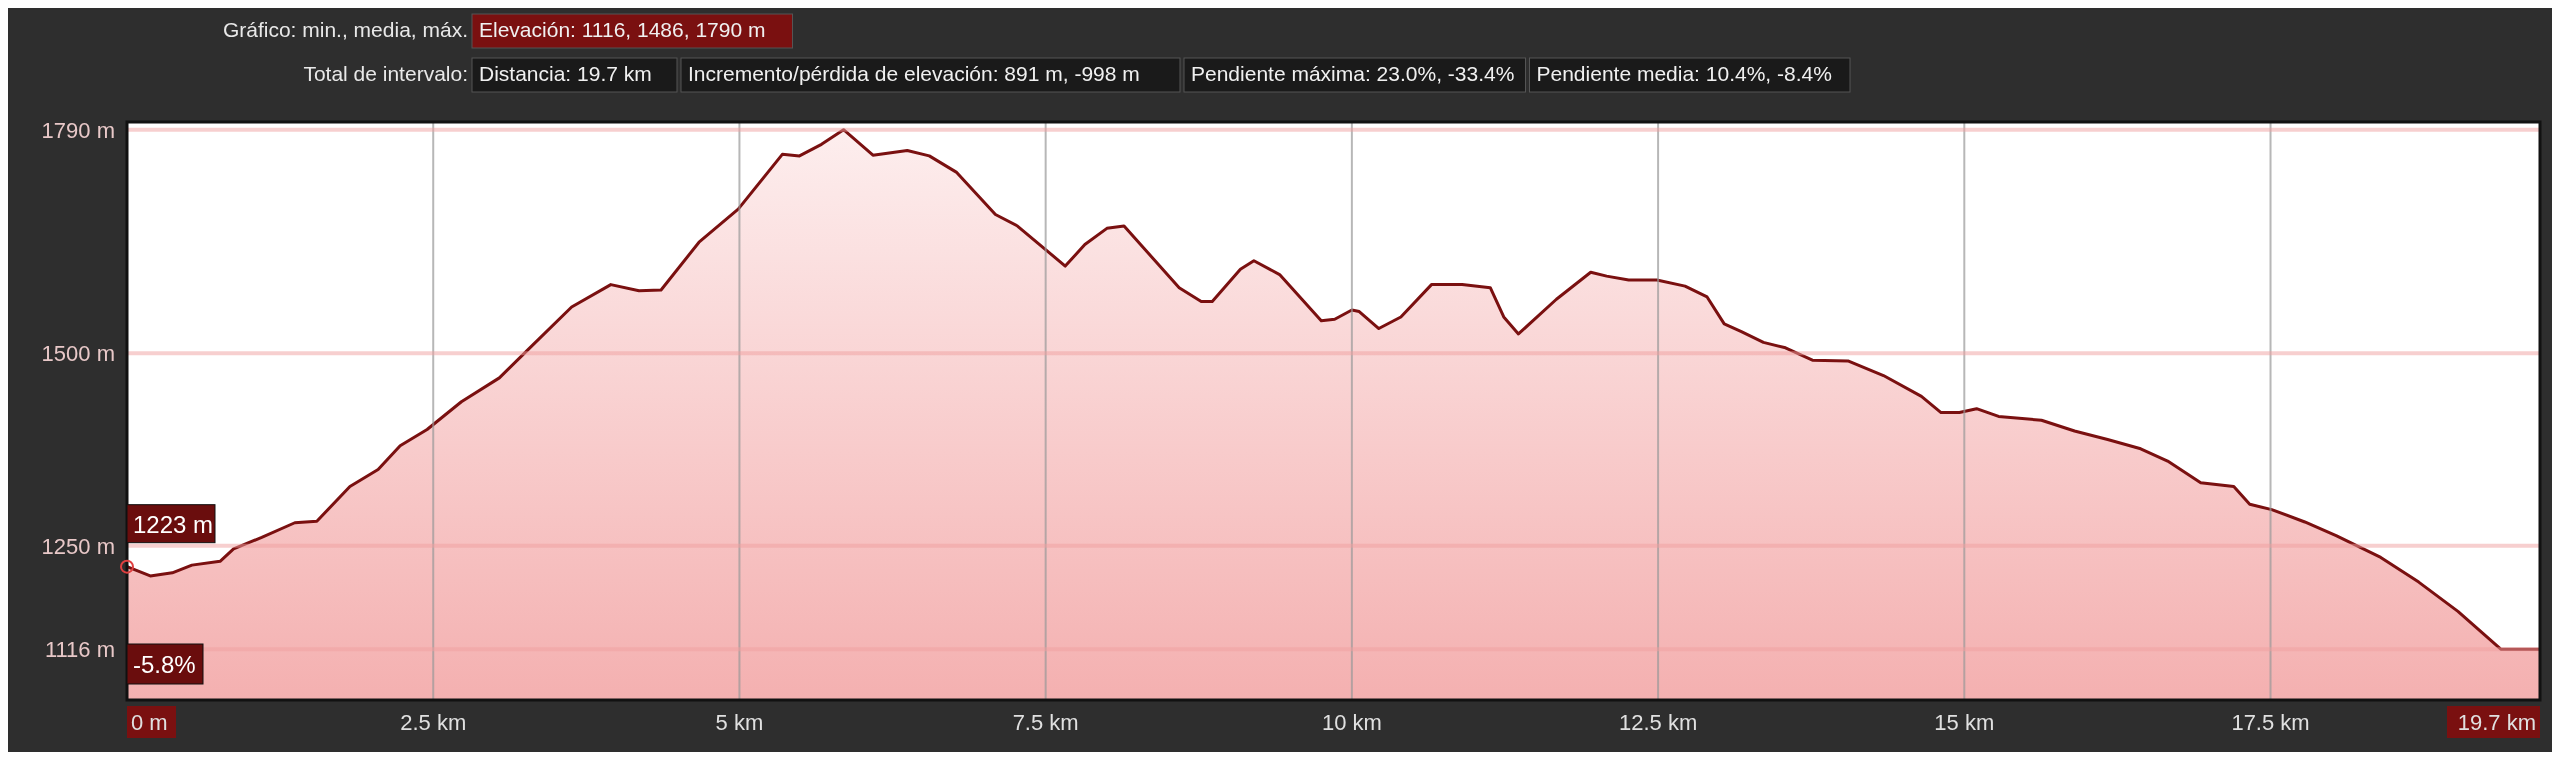 The height and width of the screenshot is (760, 2560). I want to click on y-tick-label: 1250 m, so click(78, 546).